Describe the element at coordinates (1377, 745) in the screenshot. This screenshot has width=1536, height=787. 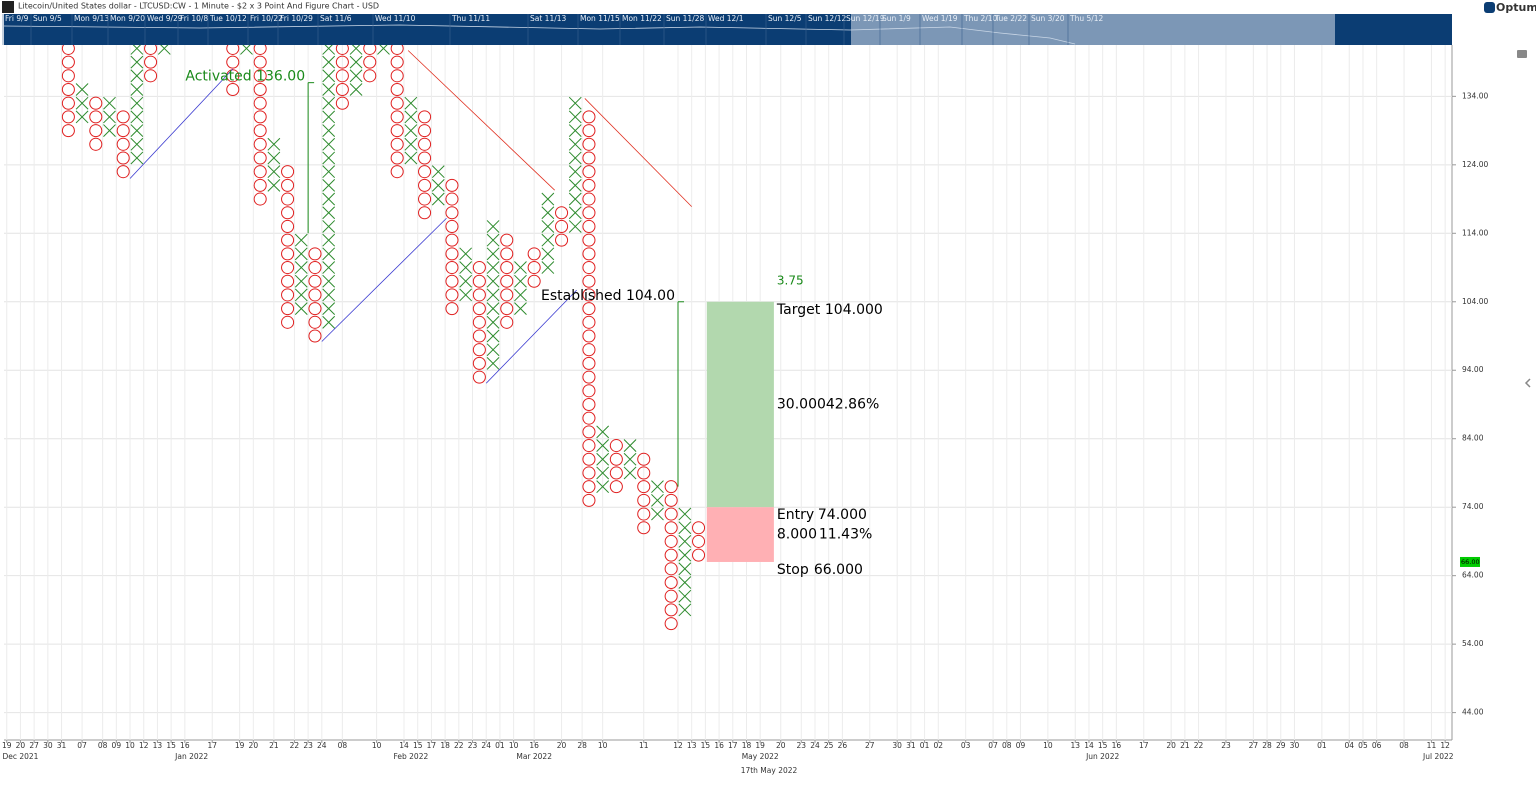
I see `x-tick-label: 06` at that location.